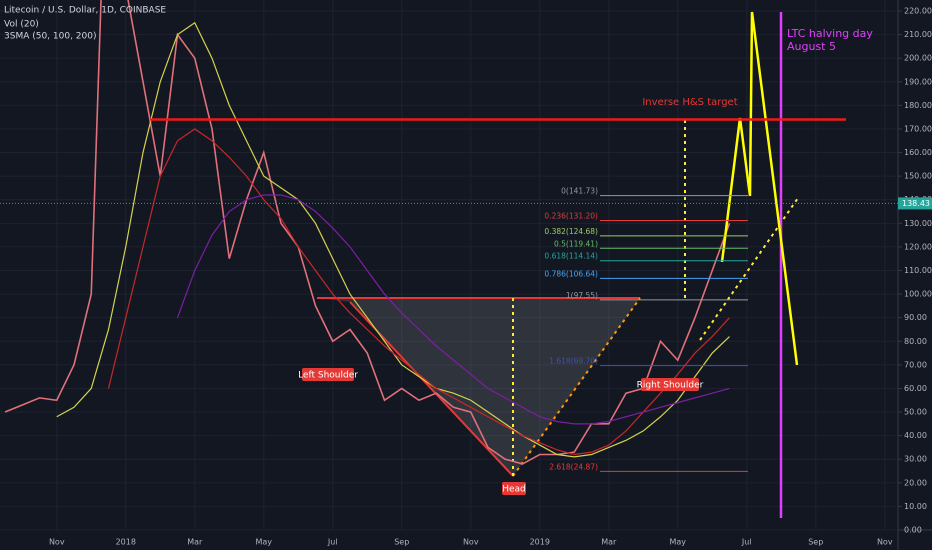 Image resolution: width=932 pixels, height=550 pixels. I want to click on y-tick-label: 130.00, so click(918, 223).